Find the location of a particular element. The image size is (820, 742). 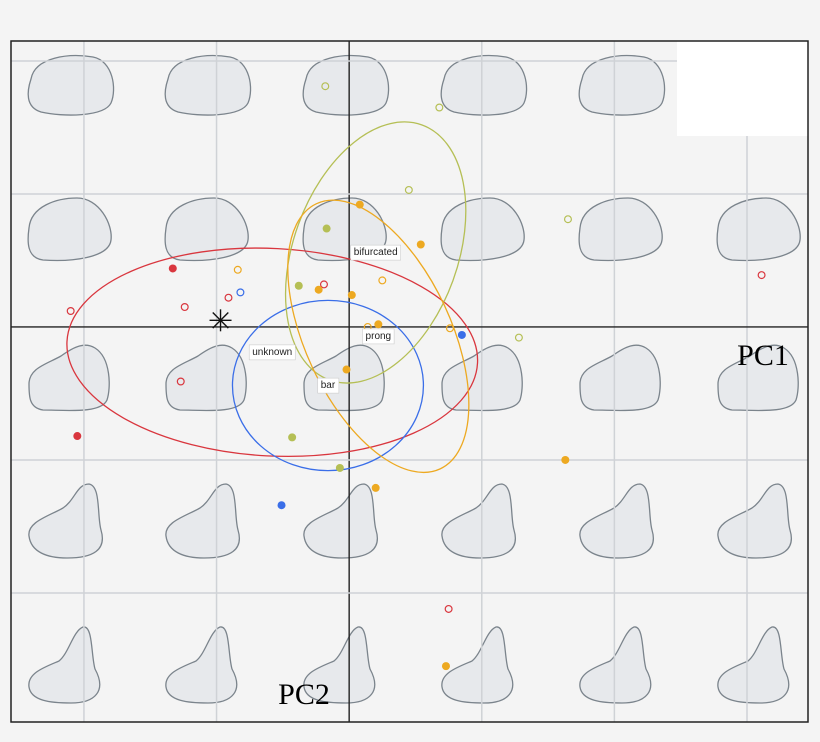

group-label: bar is located at coordinates (328, 385).